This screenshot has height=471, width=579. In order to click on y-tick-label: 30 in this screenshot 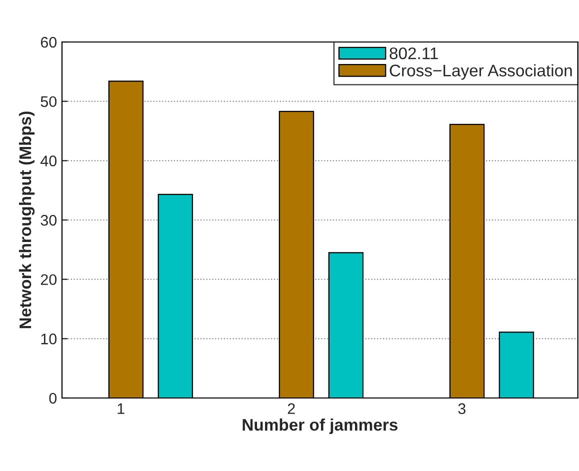, I will do `click(48, 220)`.